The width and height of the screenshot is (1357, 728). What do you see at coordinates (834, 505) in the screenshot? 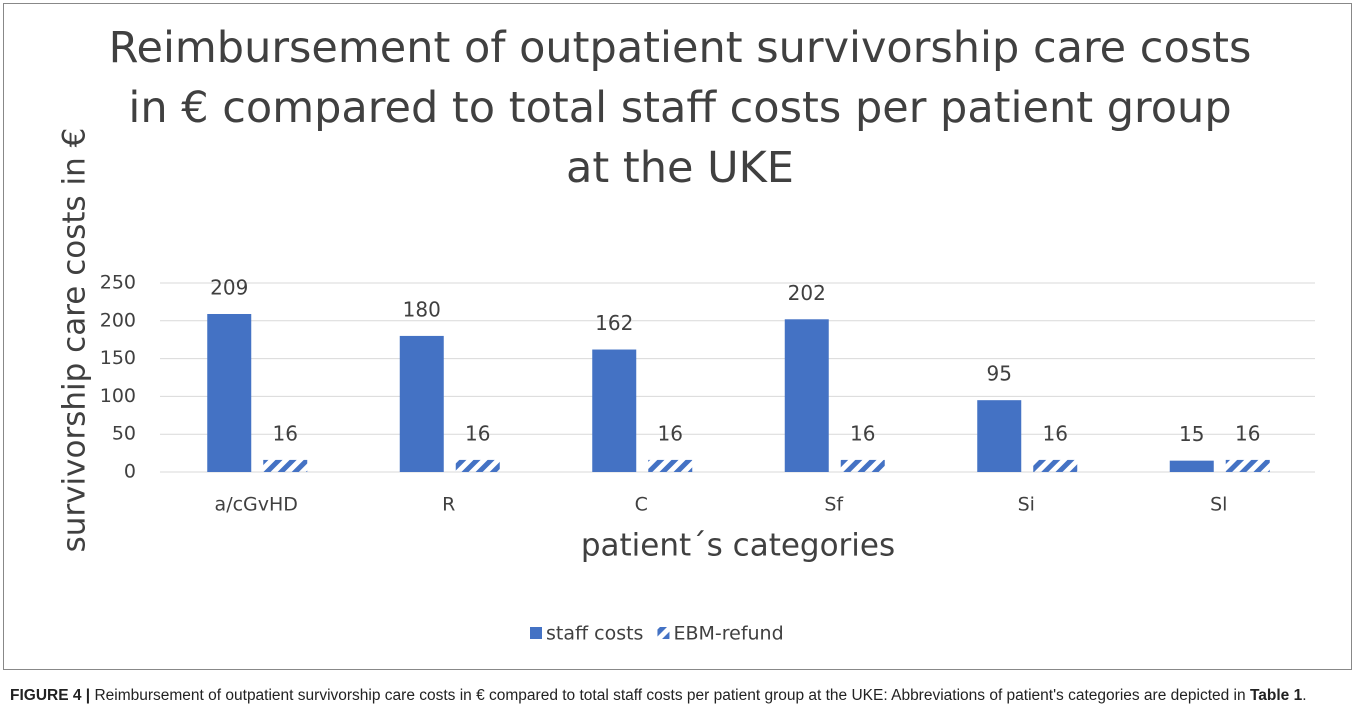
I see `x-tick-label: Sf` at bounding box center [834, 505].